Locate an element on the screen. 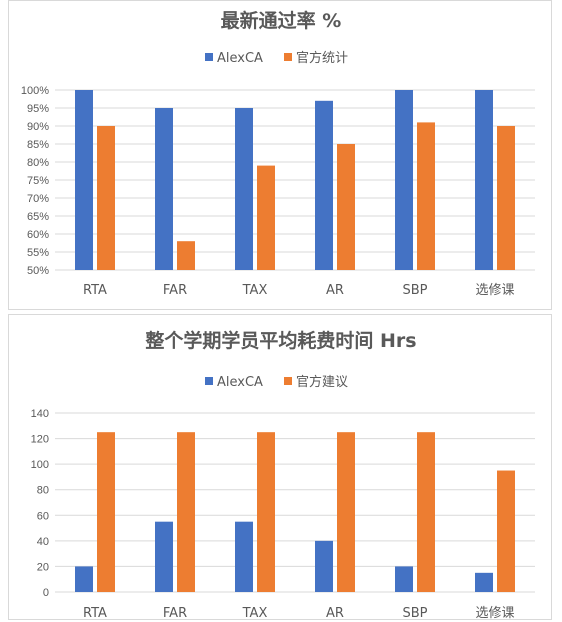  y-tick-label: 70% is located at coordinates (38, 199).